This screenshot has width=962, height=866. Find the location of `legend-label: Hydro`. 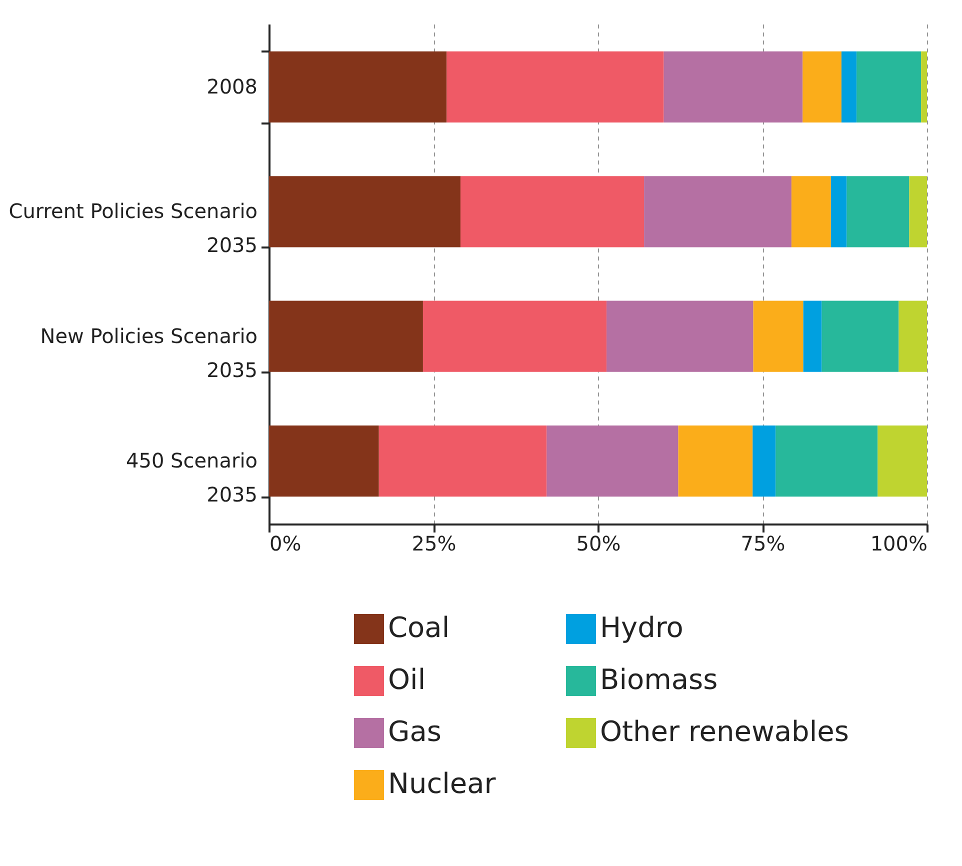

legend-label: Hydro is located at coordinates (642, 627).